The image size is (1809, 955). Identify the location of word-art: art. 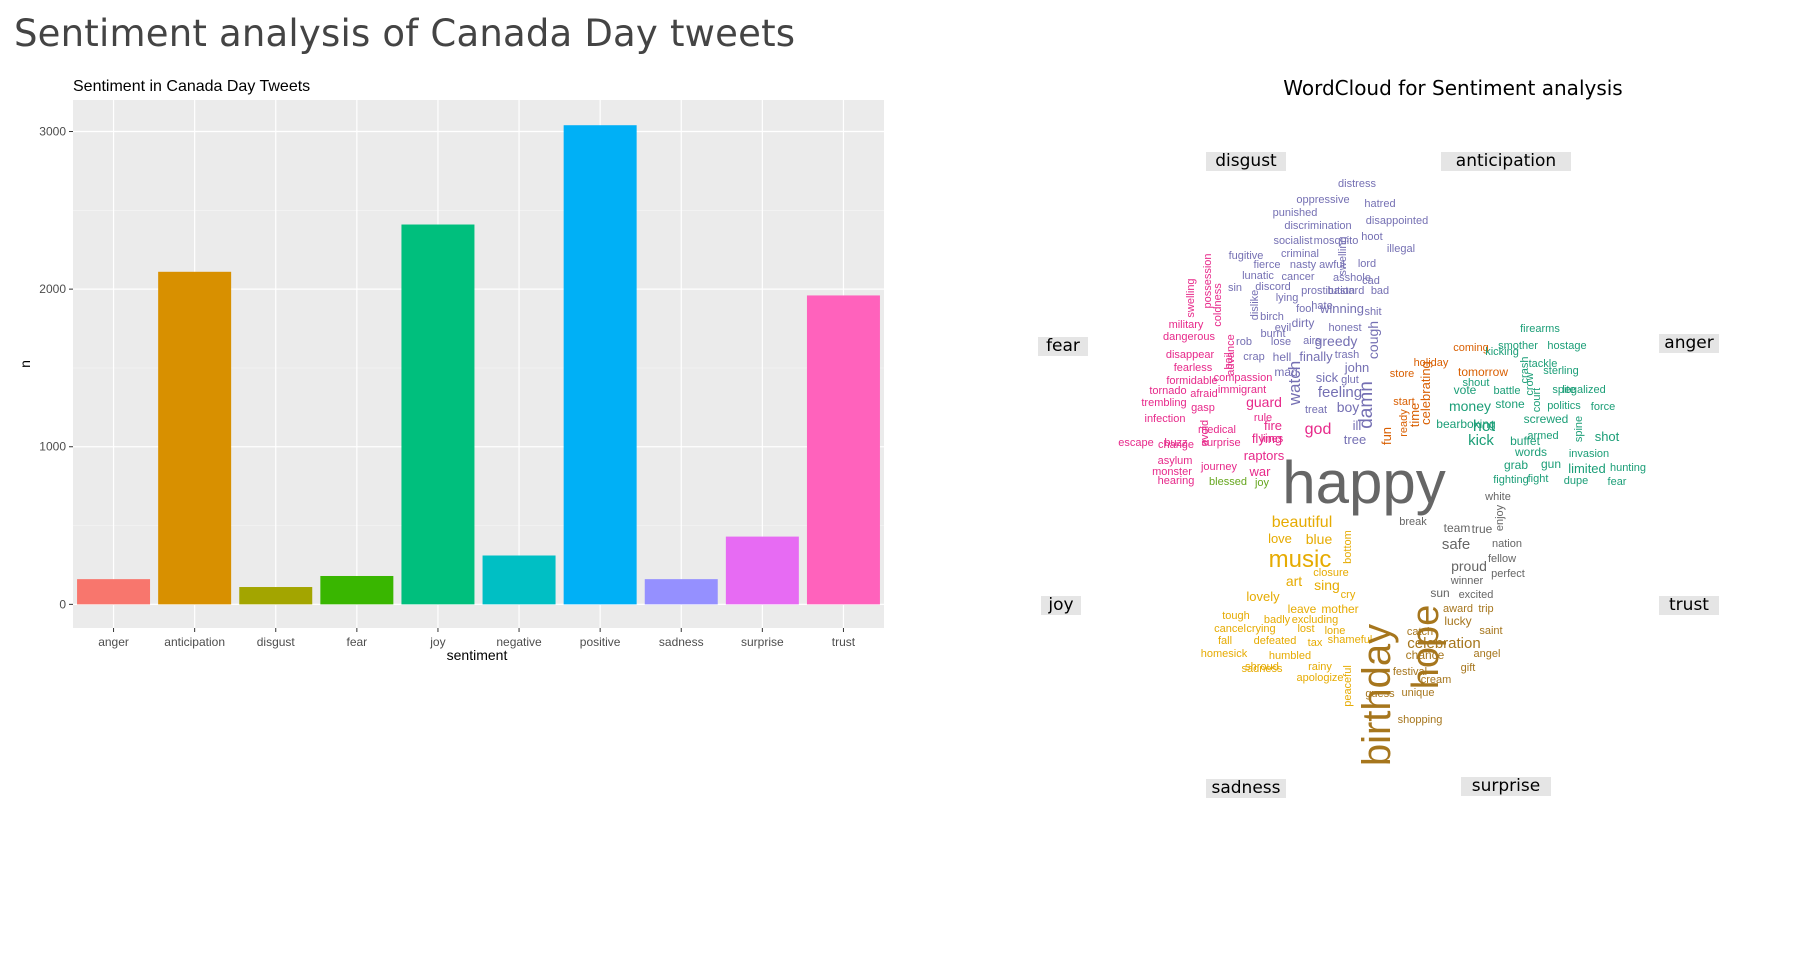
(1294, 581).